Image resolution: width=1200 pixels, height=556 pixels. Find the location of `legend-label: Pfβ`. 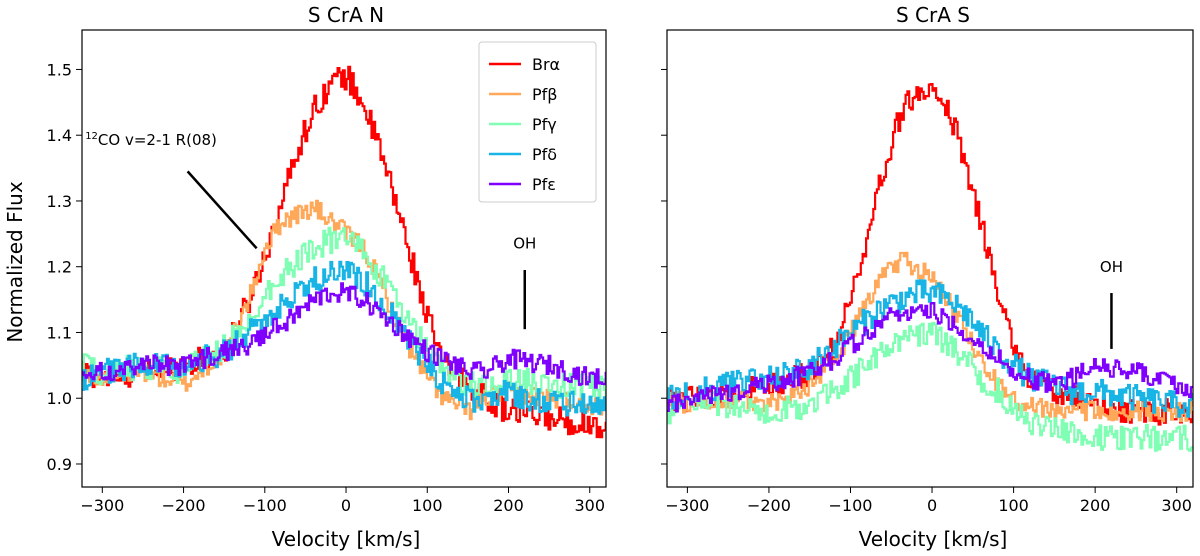

legend-label: Pfβ is located at coordinates (545, 94).